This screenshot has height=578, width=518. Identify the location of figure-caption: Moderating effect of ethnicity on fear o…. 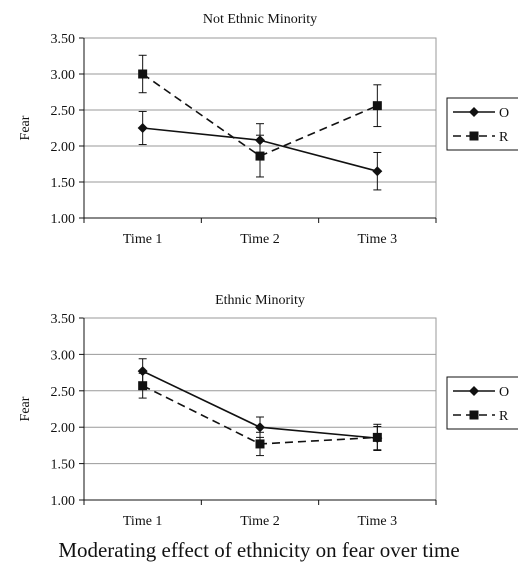
(259, 550).